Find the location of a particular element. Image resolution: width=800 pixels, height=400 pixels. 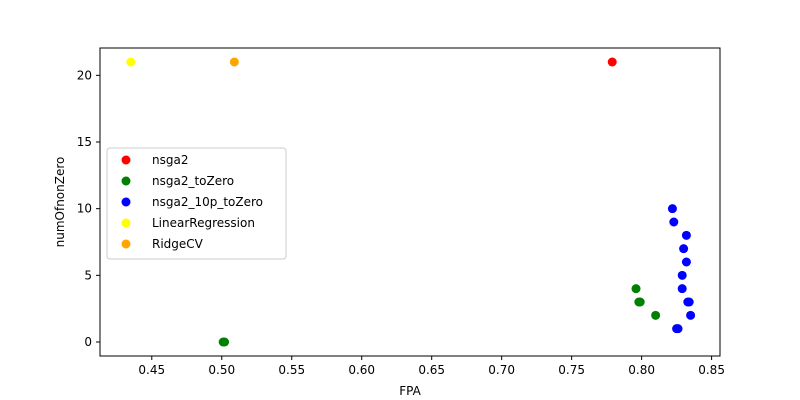

legend-label: nsga2_toZero is located at coordinates (193, 181).